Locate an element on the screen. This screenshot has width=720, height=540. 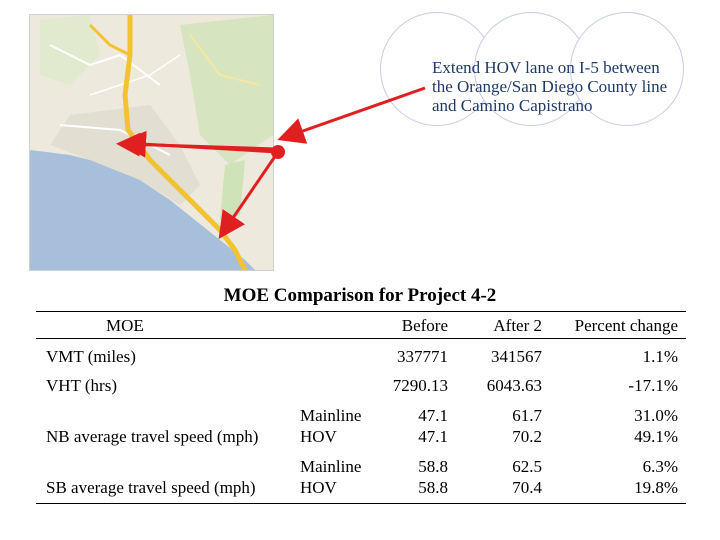
callout-line-1: Extend HOV lane on I-5 between is located at coordinates (546, 67).